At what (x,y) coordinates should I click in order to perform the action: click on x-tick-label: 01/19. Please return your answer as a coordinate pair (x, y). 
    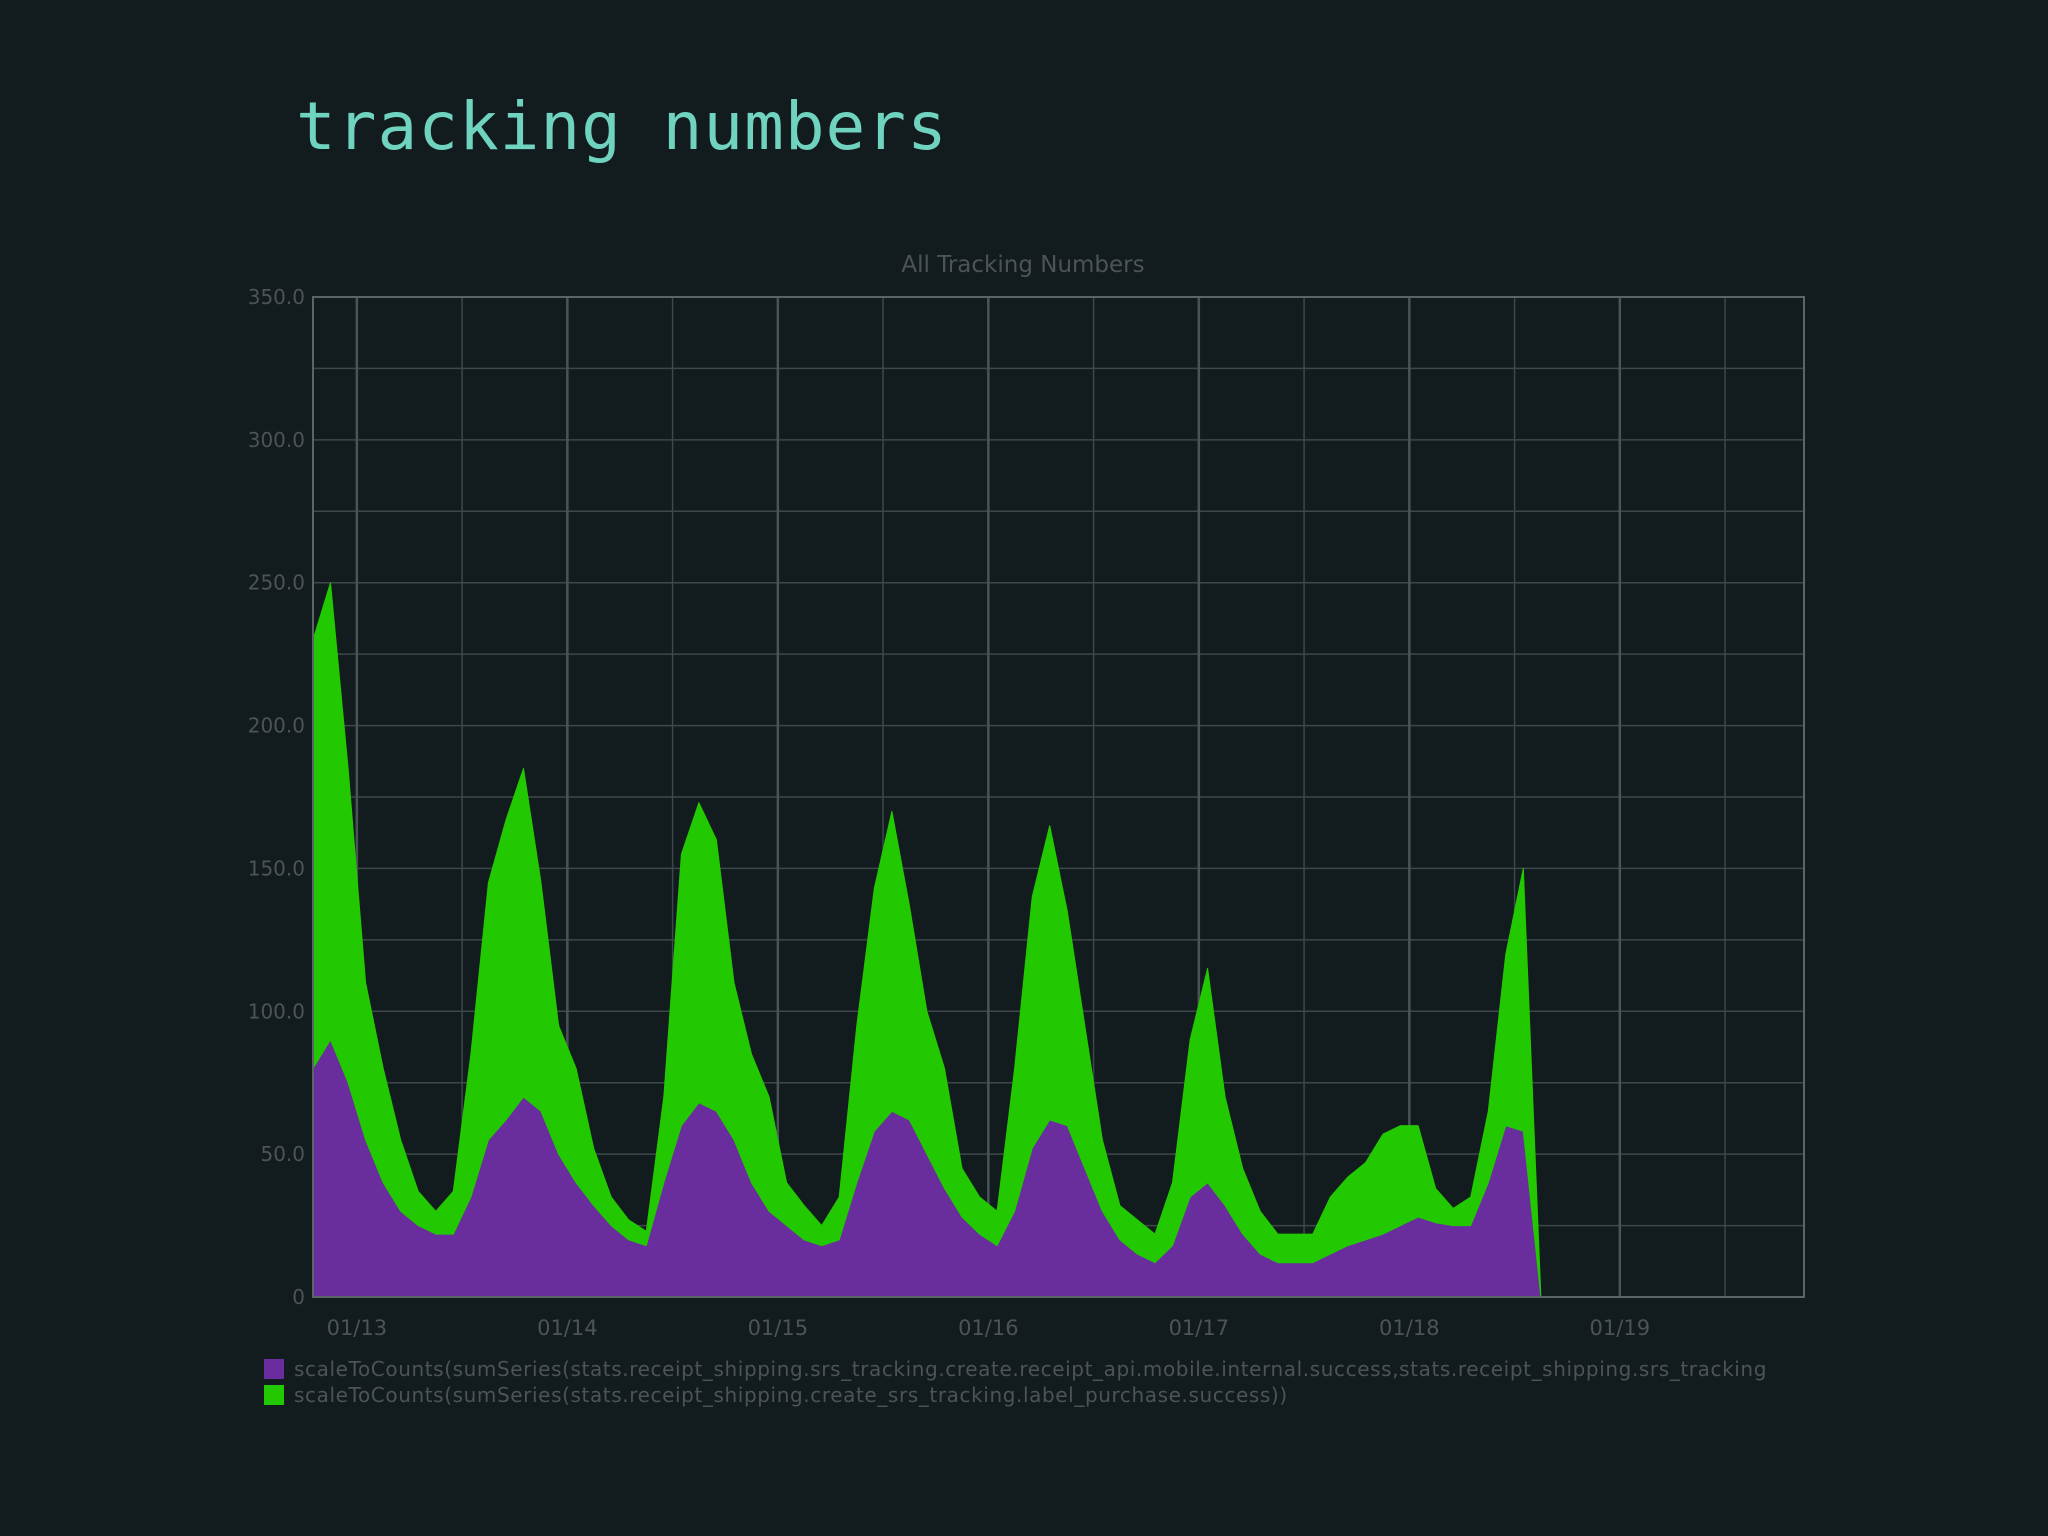
    Looking at the image, I should click on (1620, 1328).